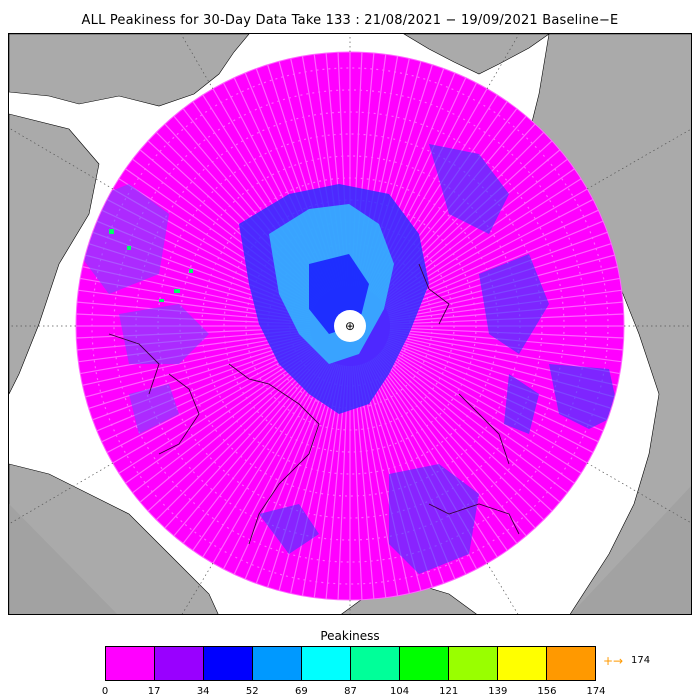 The width and height of the screenshot is (700, 700). I want to click on land-north-west, so click(129, 70).